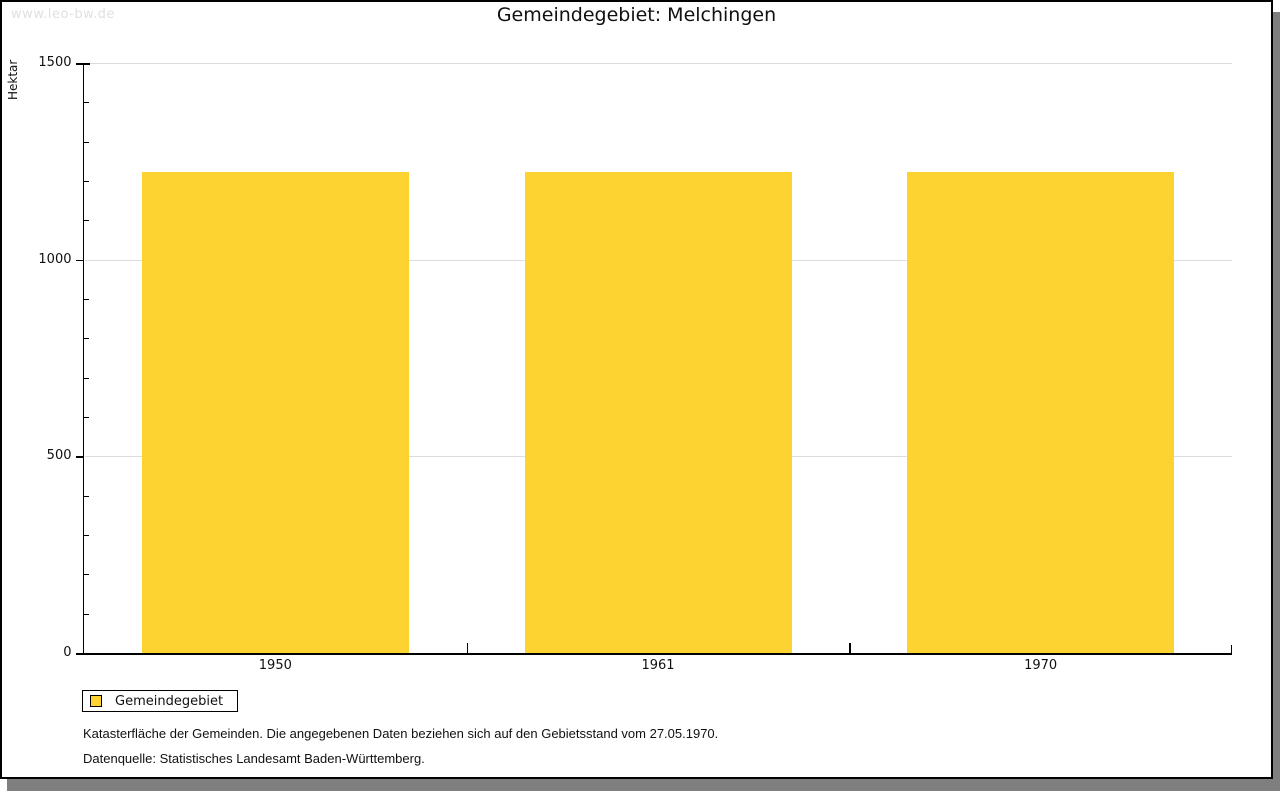 The width and height of the screenshot is (1280, 791). What do you see at coordinates (63, 14) in the screenshot?
I see `watermark: www.leo-bw.de` at bounding box center [63, 14].